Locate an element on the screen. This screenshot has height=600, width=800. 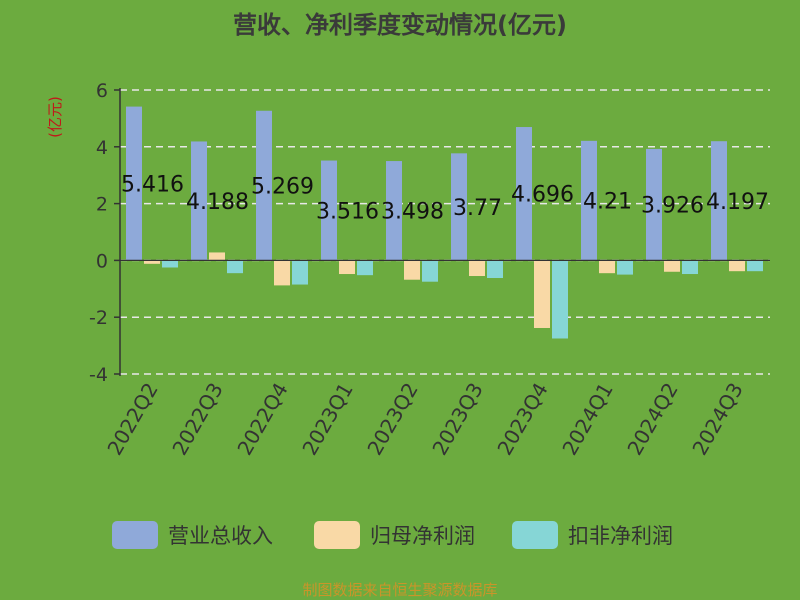
bar-net-profit-2024Q1 is located at coordinates (607, 267).